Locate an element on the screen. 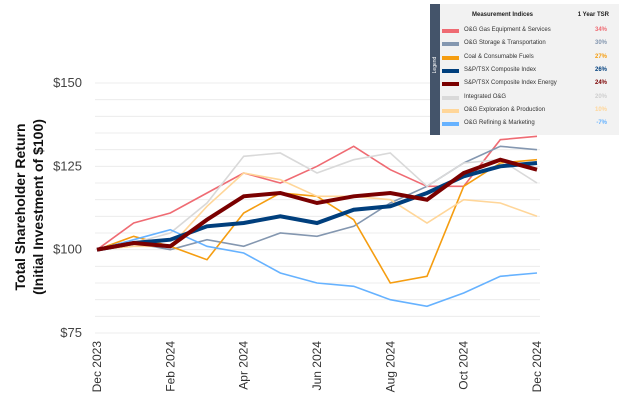 Image resolution: width=619 pixels, height=404 pixels. legend-tsr-value: -7% is located at coordinates (601, 123).